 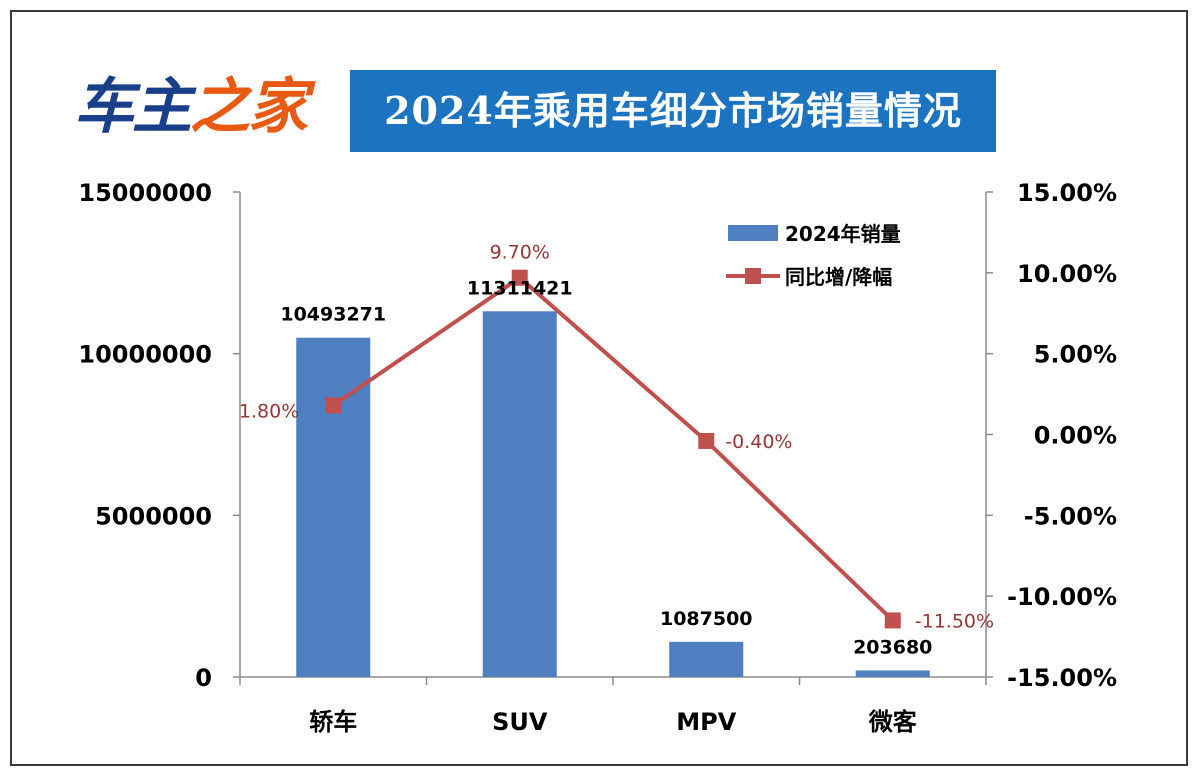 What do you see at coordinates (954, 621) in the screenshot?
I see `growth-value-label: -11.50%` at bounding box center [954, 621].